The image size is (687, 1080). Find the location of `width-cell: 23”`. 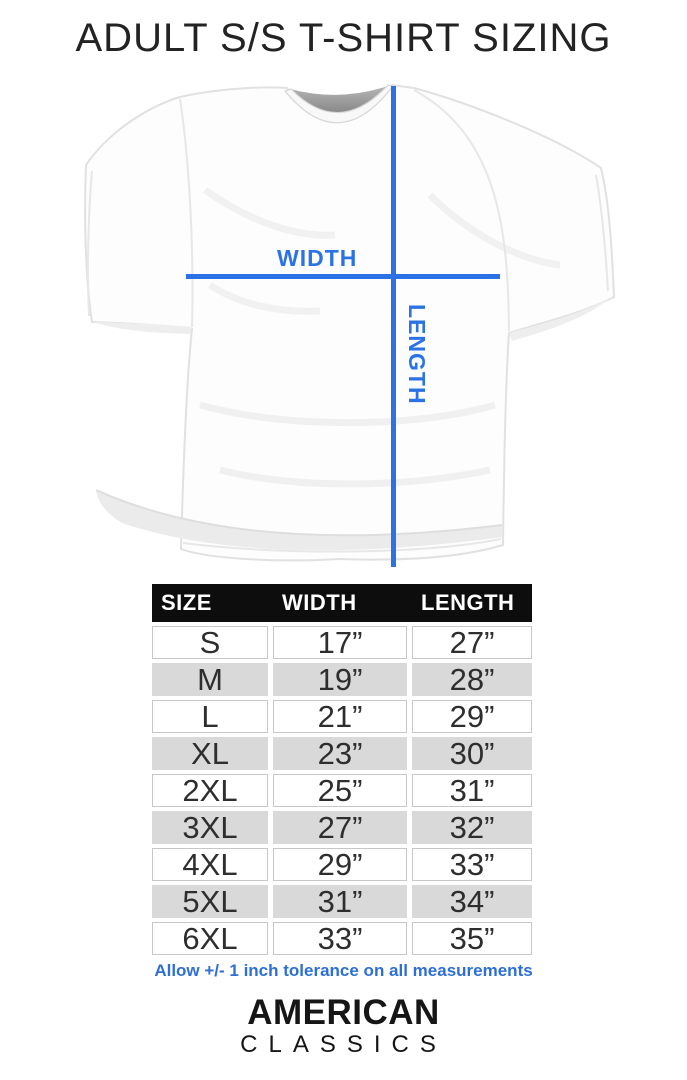

width-cell: 23” is located at coordinates (340, 753).